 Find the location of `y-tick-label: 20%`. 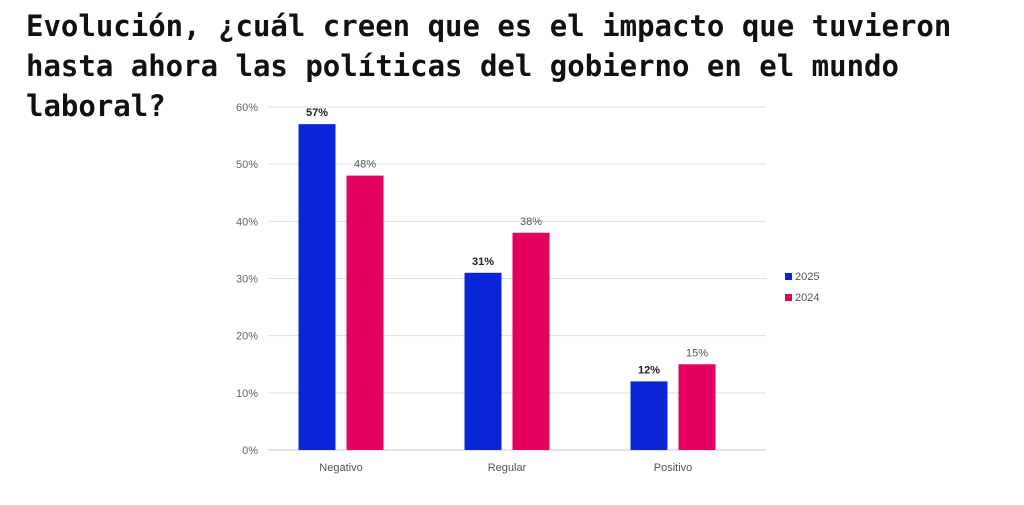

y-tick-label: 20% is located at coordinates (247, 337).